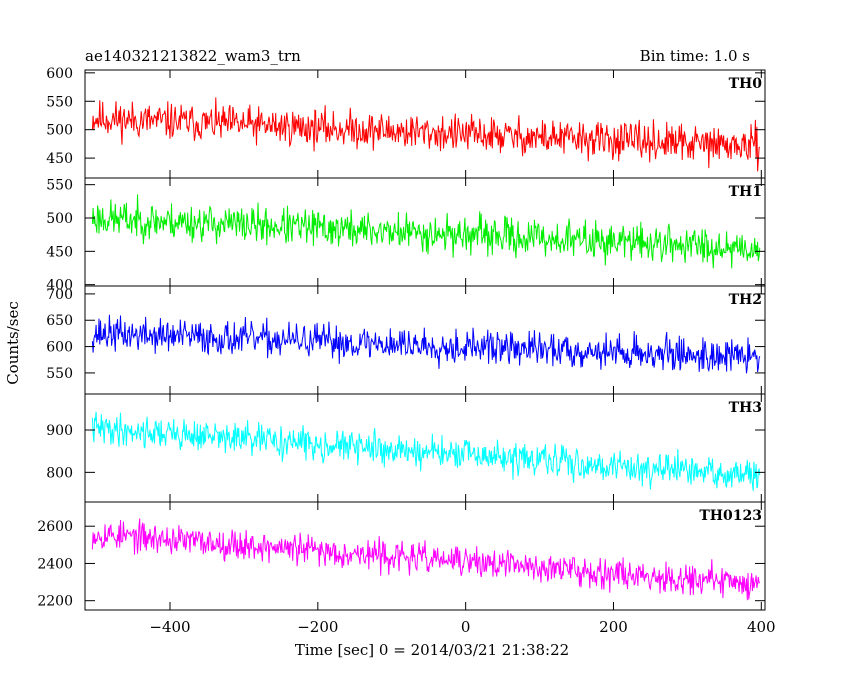 The image size is (850, 680). Describe the element at coordinates (746, 84) in the screenshot. I see `panel-label-th0: TH0` at that location.